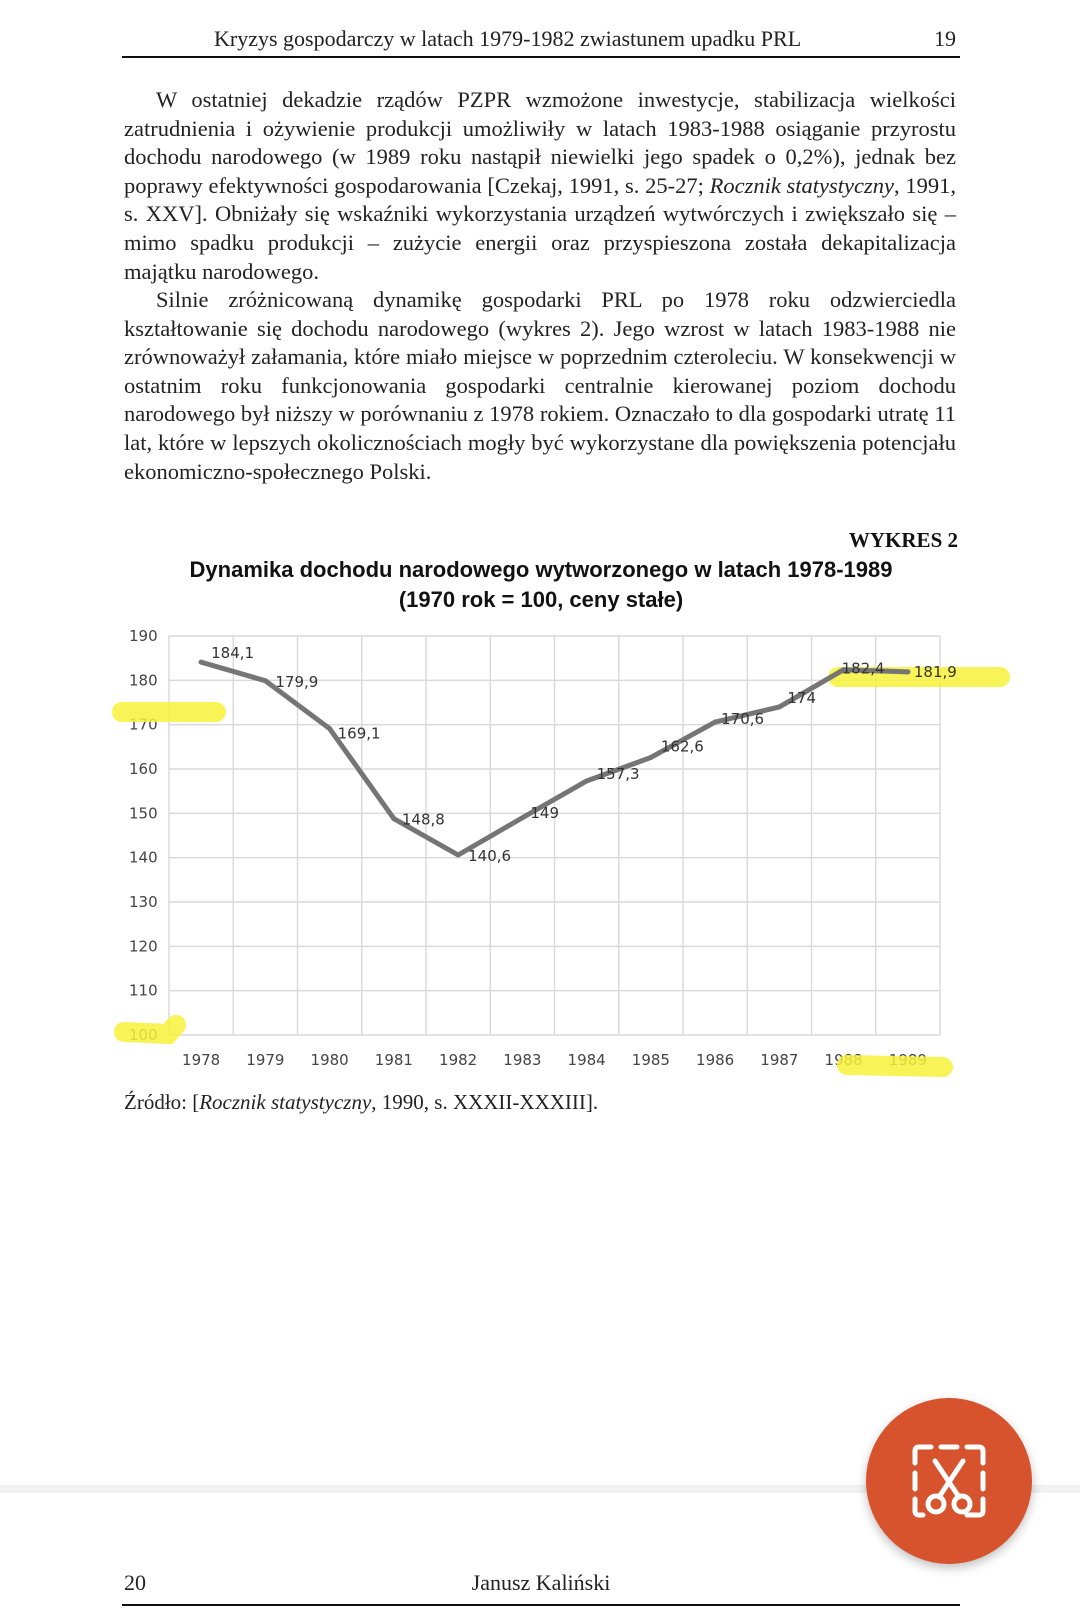  I want to click on x-tick-label: 1982, so click(458, 1060).